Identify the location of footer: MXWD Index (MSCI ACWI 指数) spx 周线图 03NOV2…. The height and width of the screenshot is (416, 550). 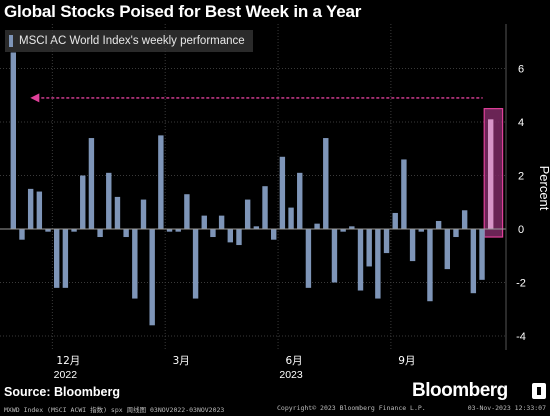
(275, 409).